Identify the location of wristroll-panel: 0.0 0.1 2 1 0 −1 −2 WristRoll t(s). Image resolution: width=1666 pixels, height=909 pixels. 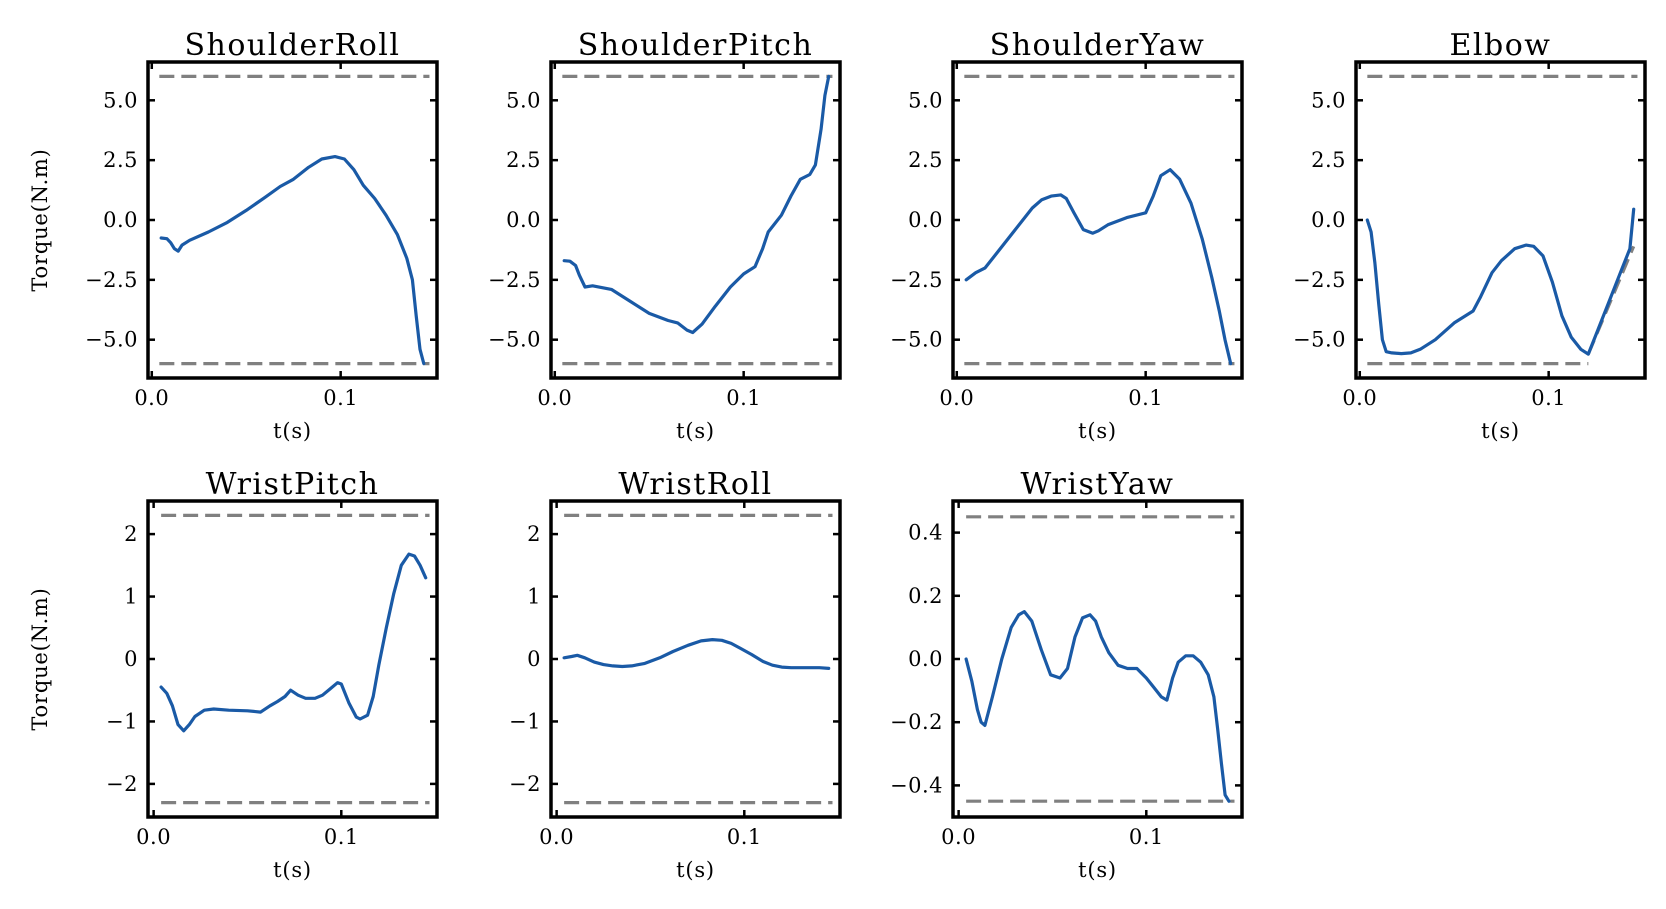
(675, 674).